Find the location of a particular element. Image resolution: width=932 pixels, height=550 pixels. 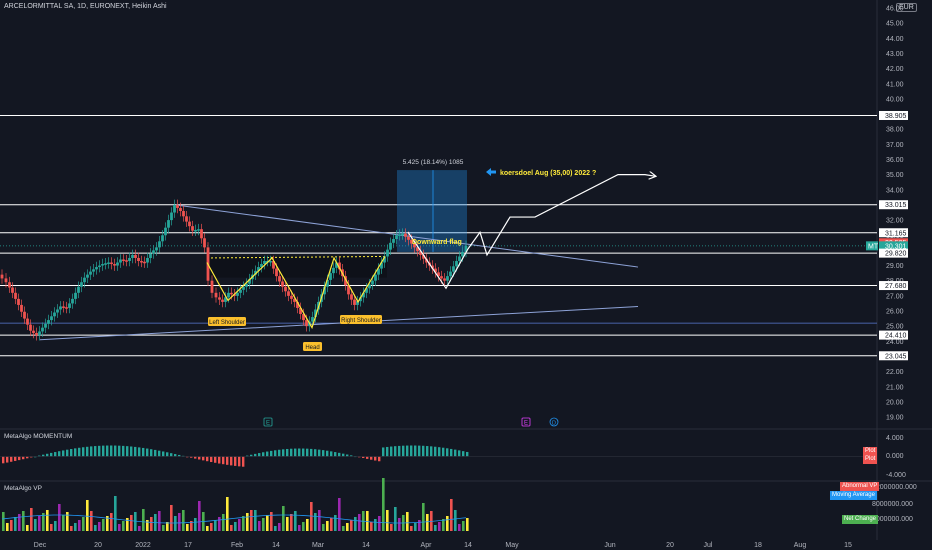

currency-badge: EUR is located at coordinates (906, 7).